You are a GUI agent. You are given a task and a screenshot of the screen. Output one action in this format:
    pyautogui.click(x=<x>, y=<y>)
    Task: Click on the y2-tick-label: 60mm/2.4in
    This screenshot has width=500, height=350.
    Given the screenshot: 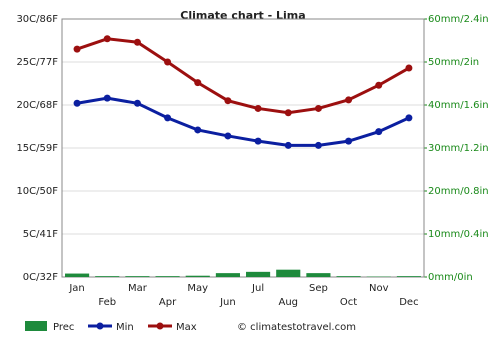 What is the action you would take?
    pyautogui.click(x=458, y=19)
    